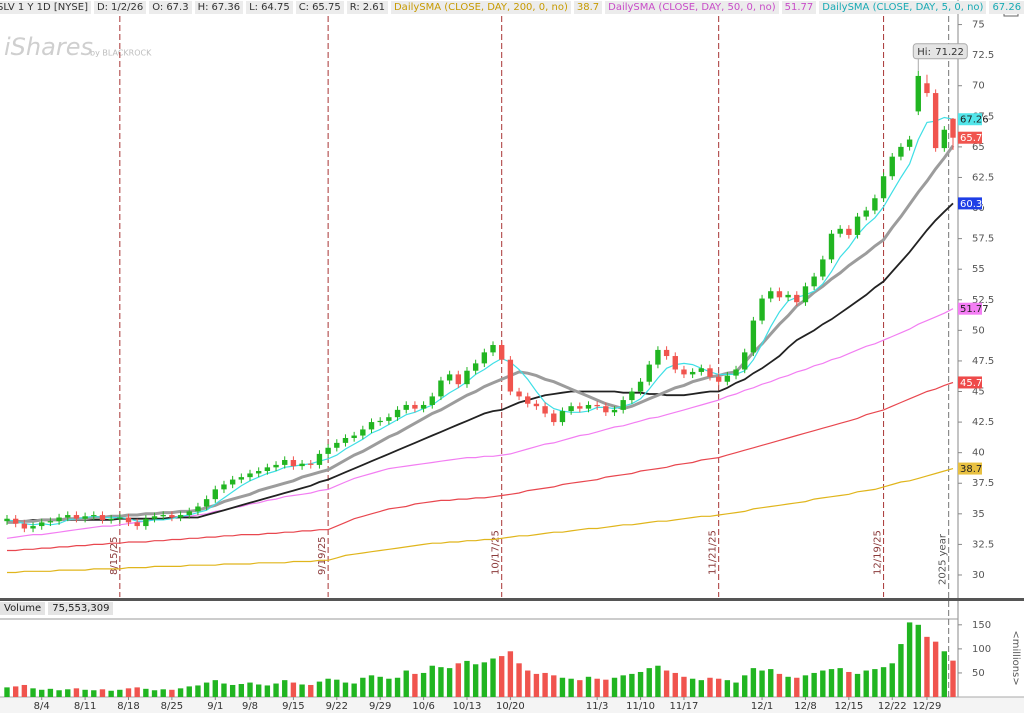  Describe the element at coordinates (640, 706) in the screenshot. I see `x-tick-label: 11/10` at that location.